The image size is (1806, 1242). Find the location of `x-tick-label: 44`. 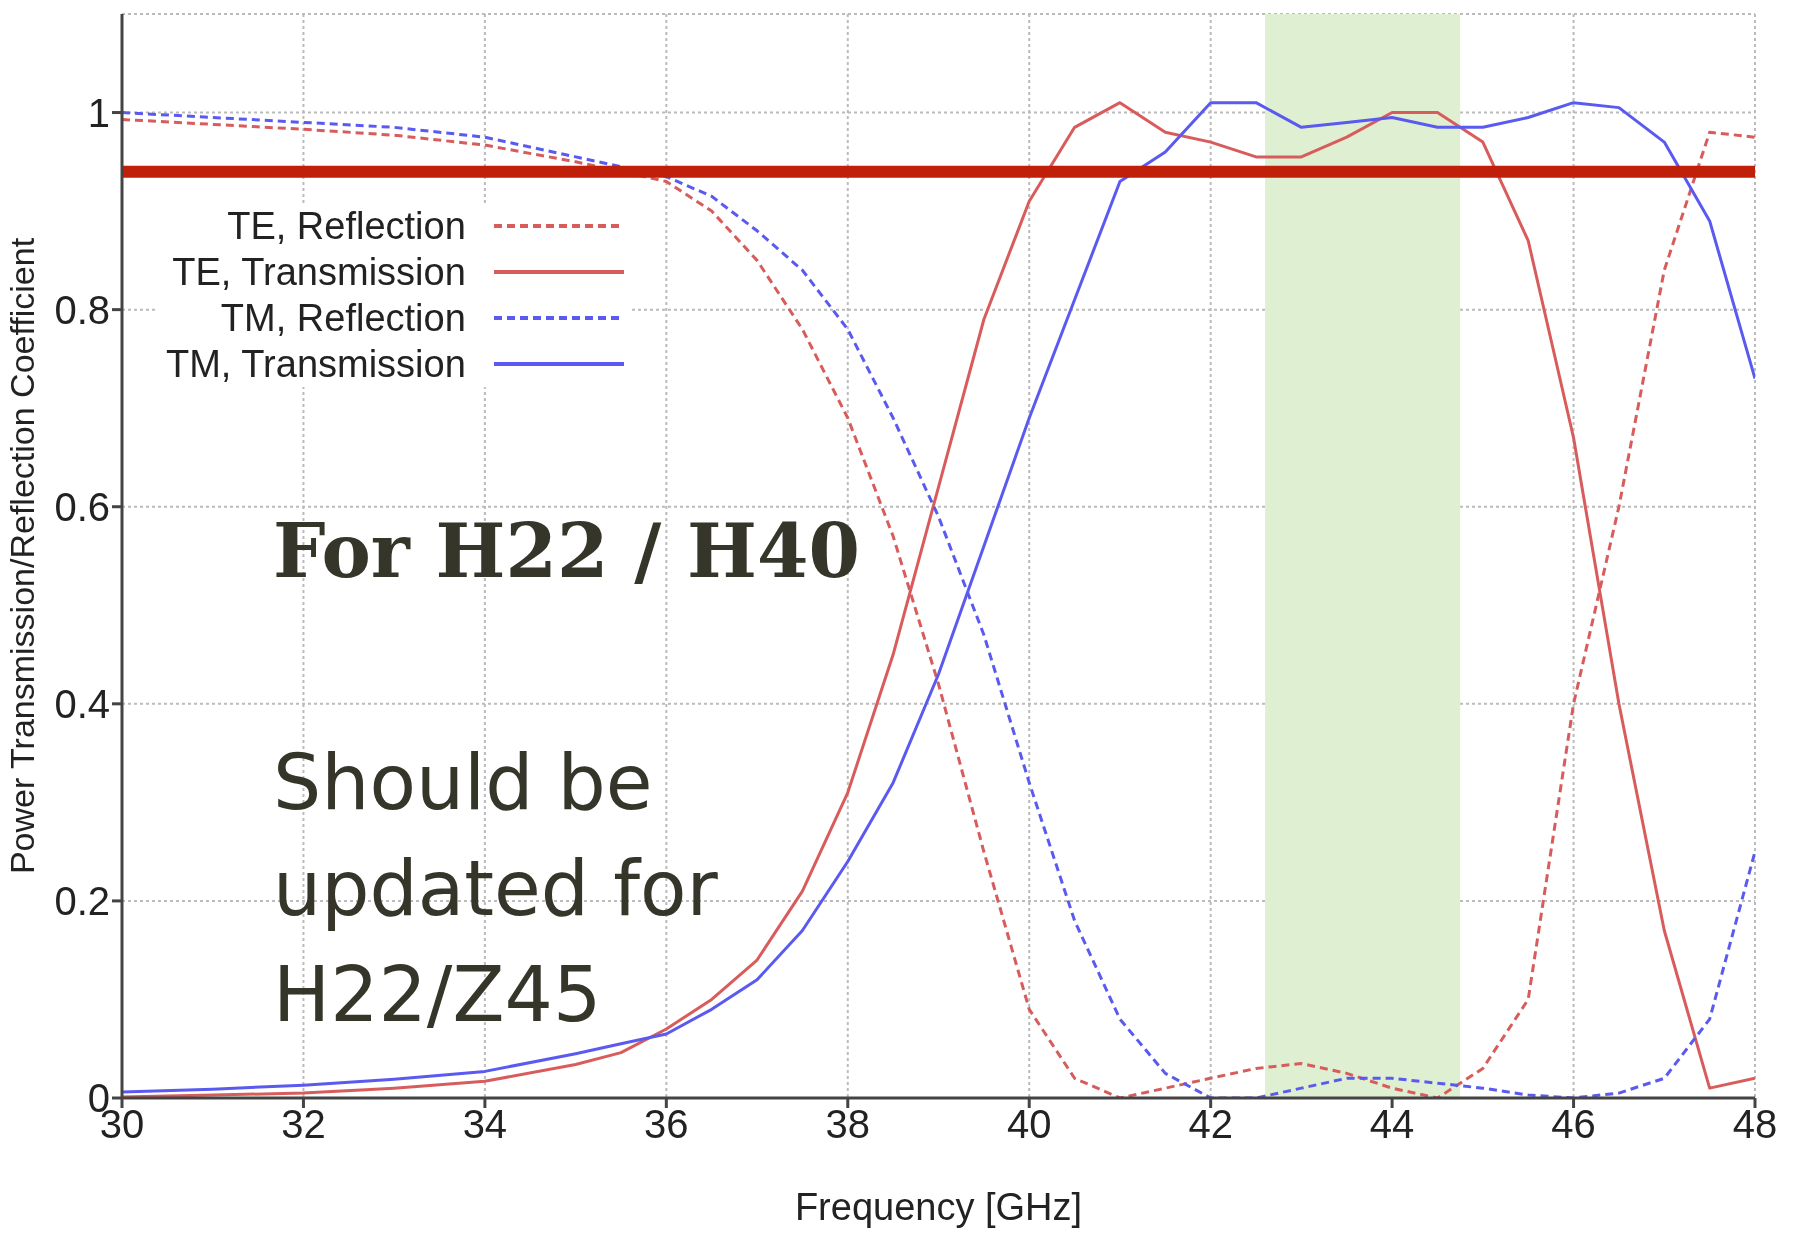

x-tick-label: 44 is located at coordinates (1392, 1124).